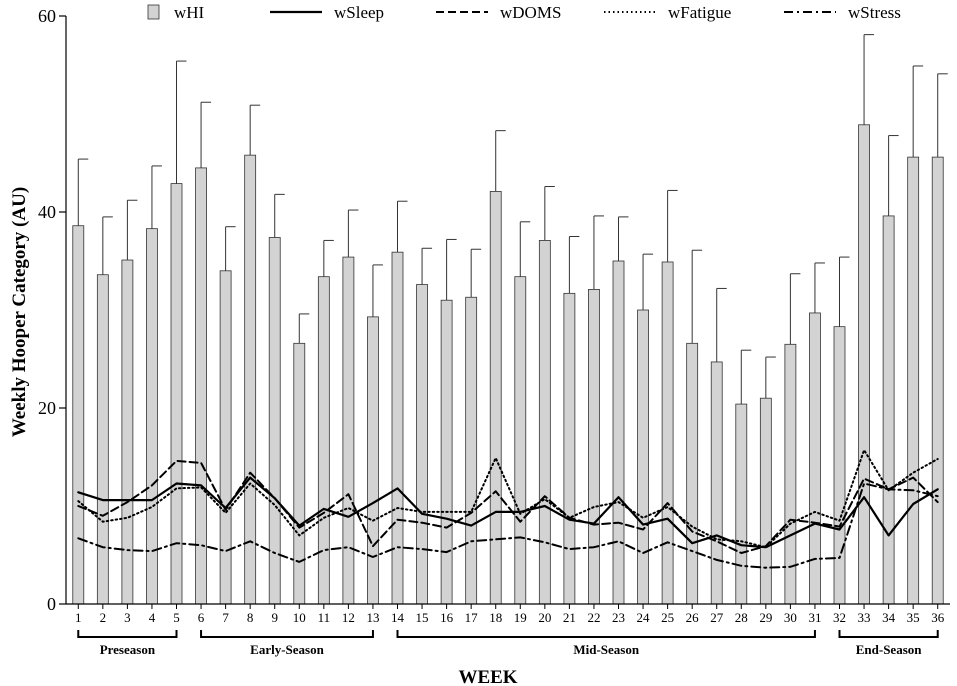 The height and width of the screenshot is (686, 957). I want to click on x-tick-label-35: 35, so click(913, 617).